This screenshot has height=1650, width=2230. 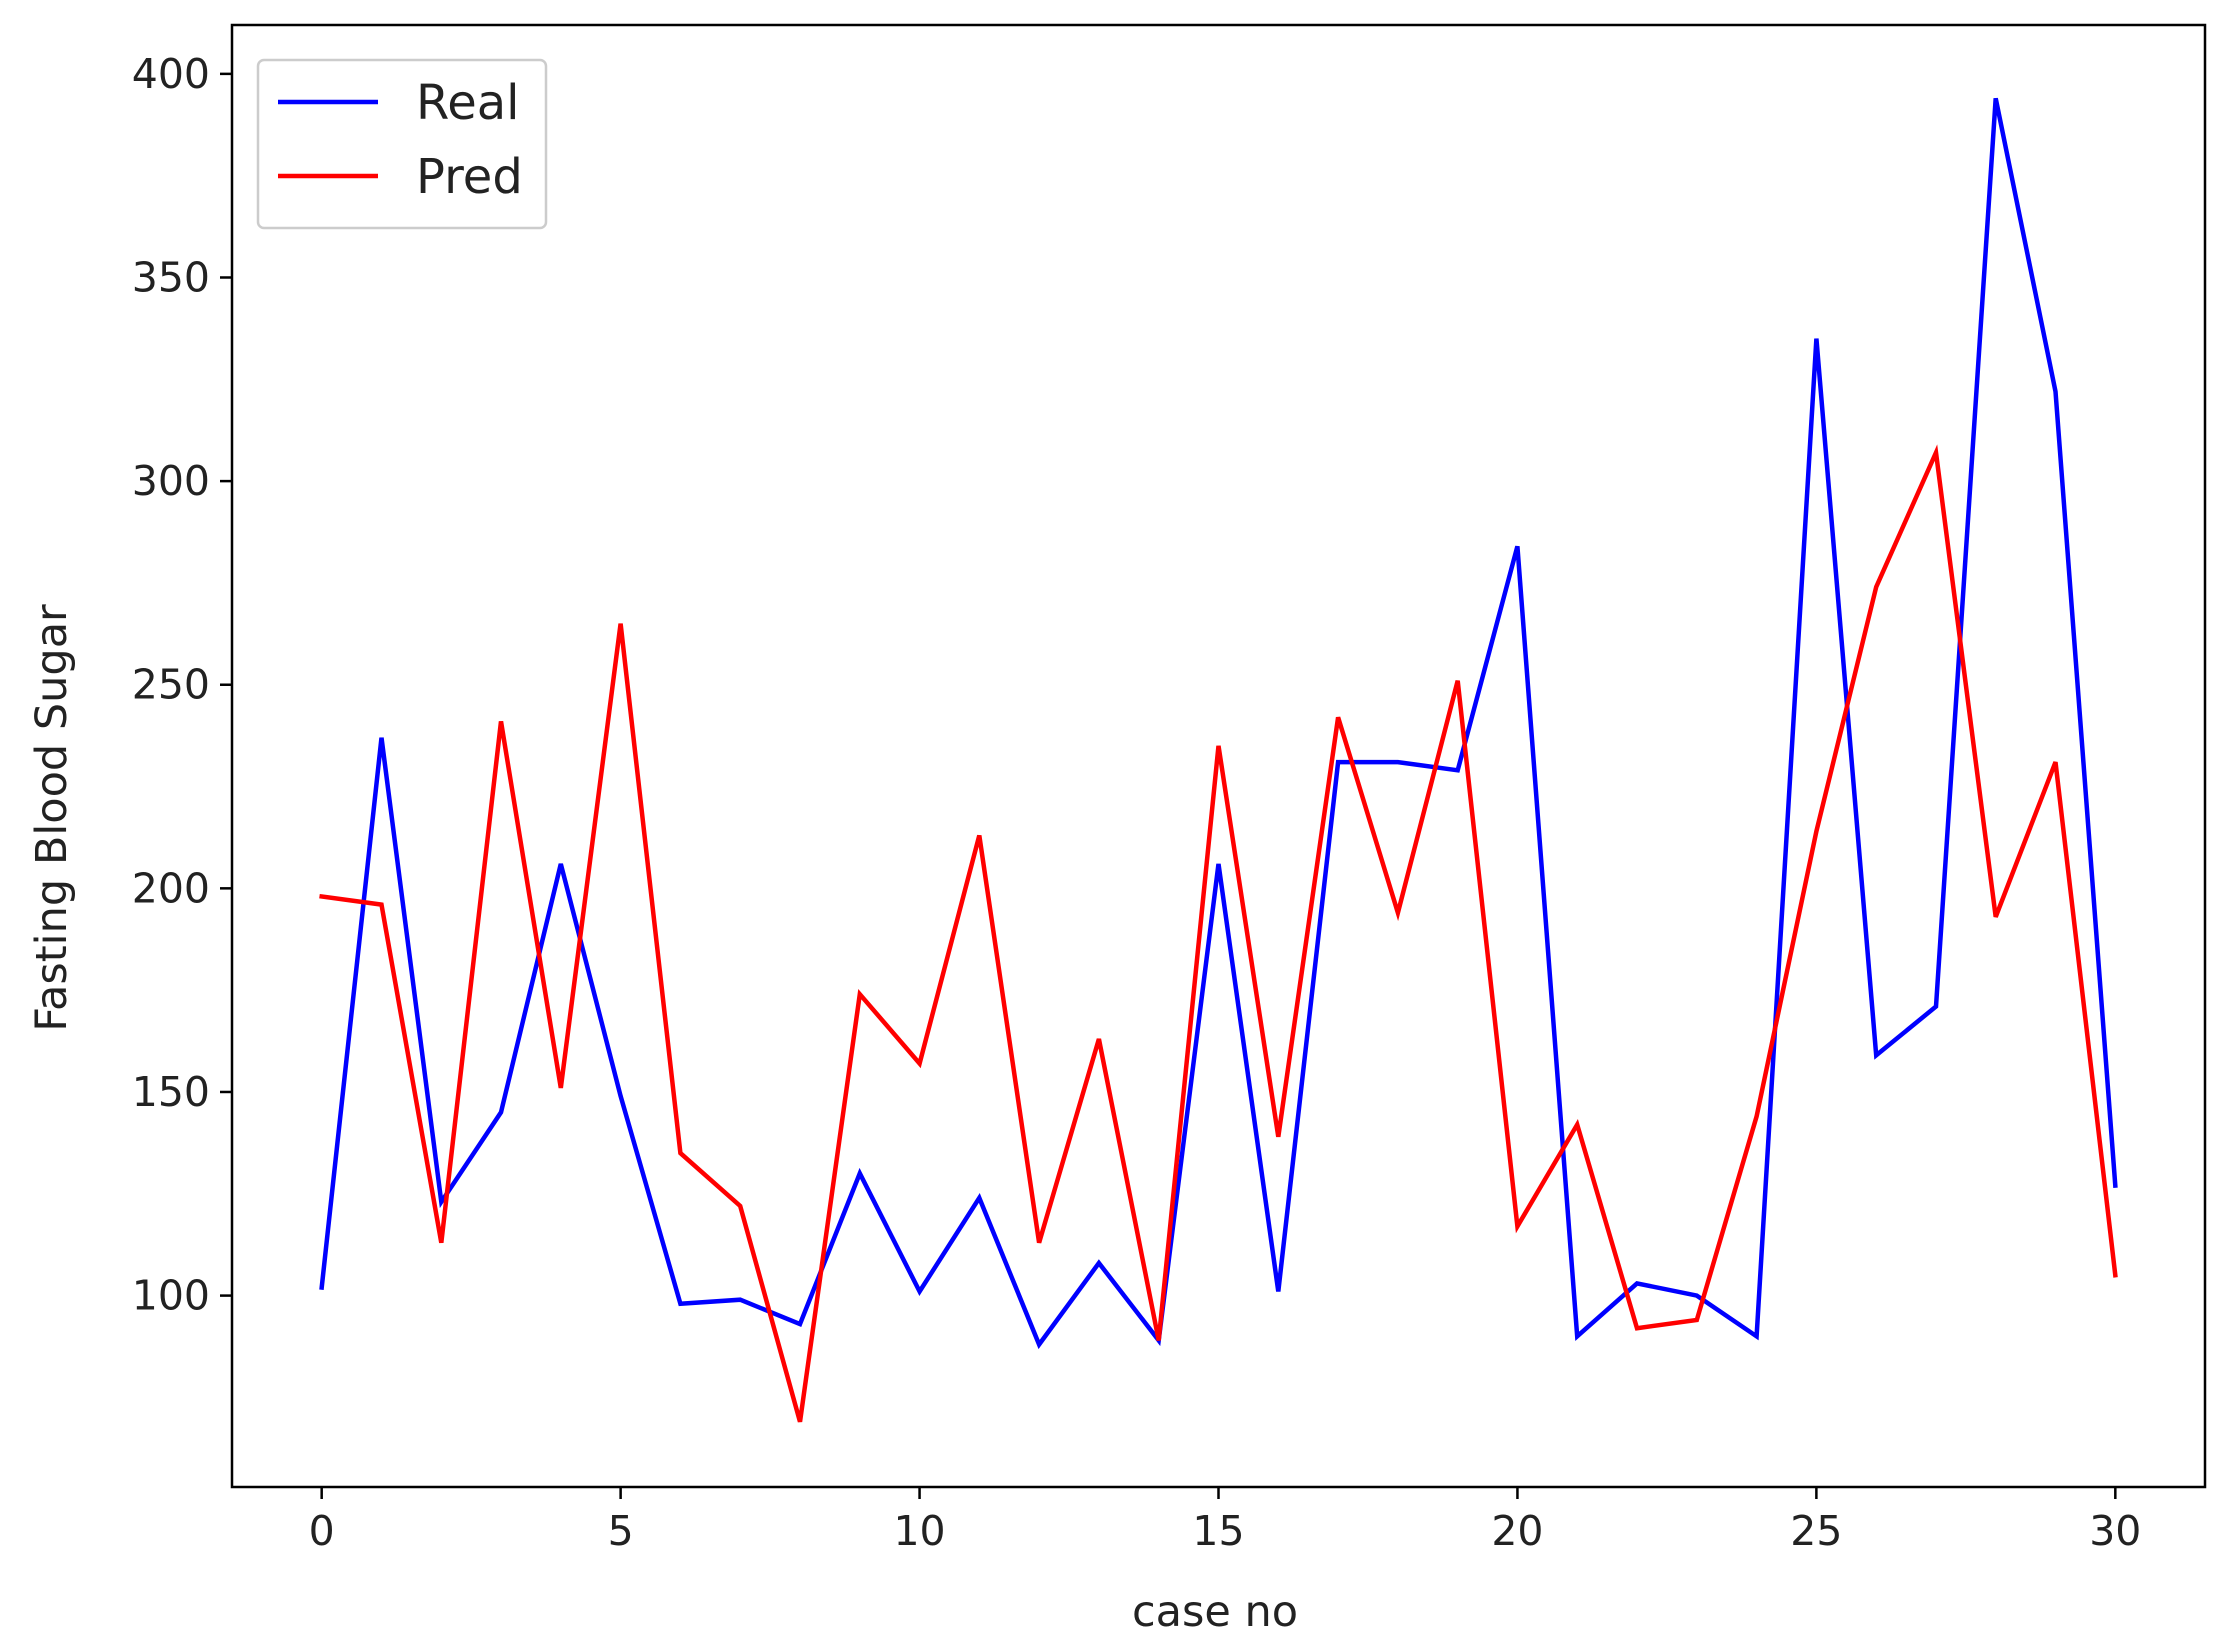 What do you see at coordinates (919, 1531) in the screenshot?
I see `x-tick-label: 10` at bounding box center [919, 1531].